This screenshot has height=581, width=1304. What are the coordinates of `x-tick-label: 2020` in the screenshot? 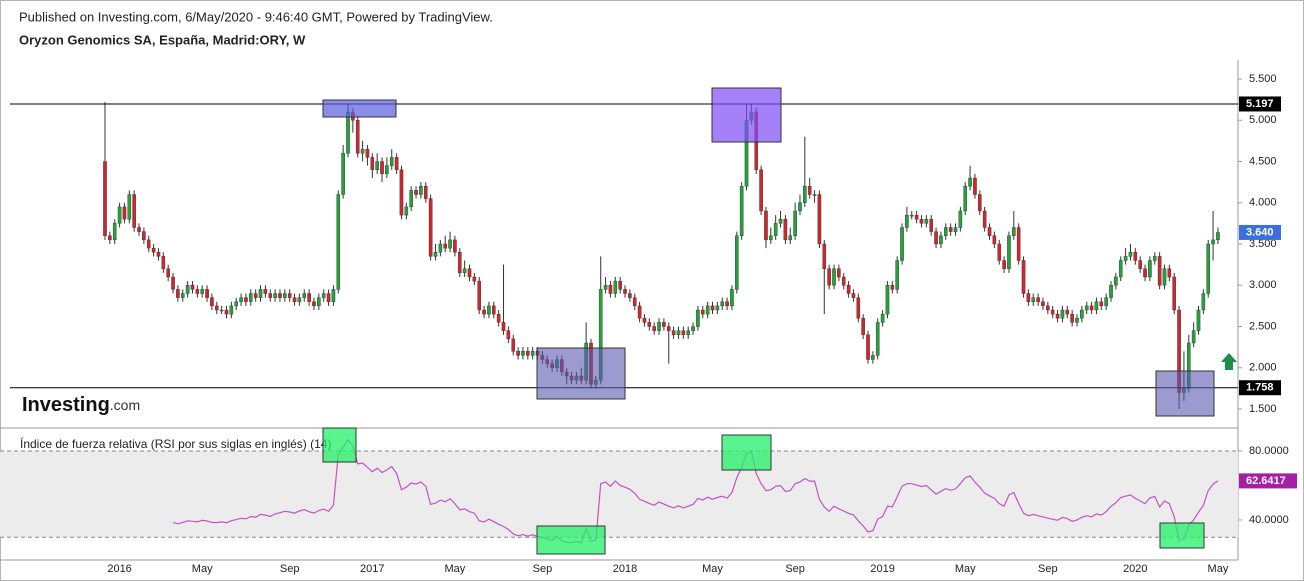 It's located at (1135, 569).